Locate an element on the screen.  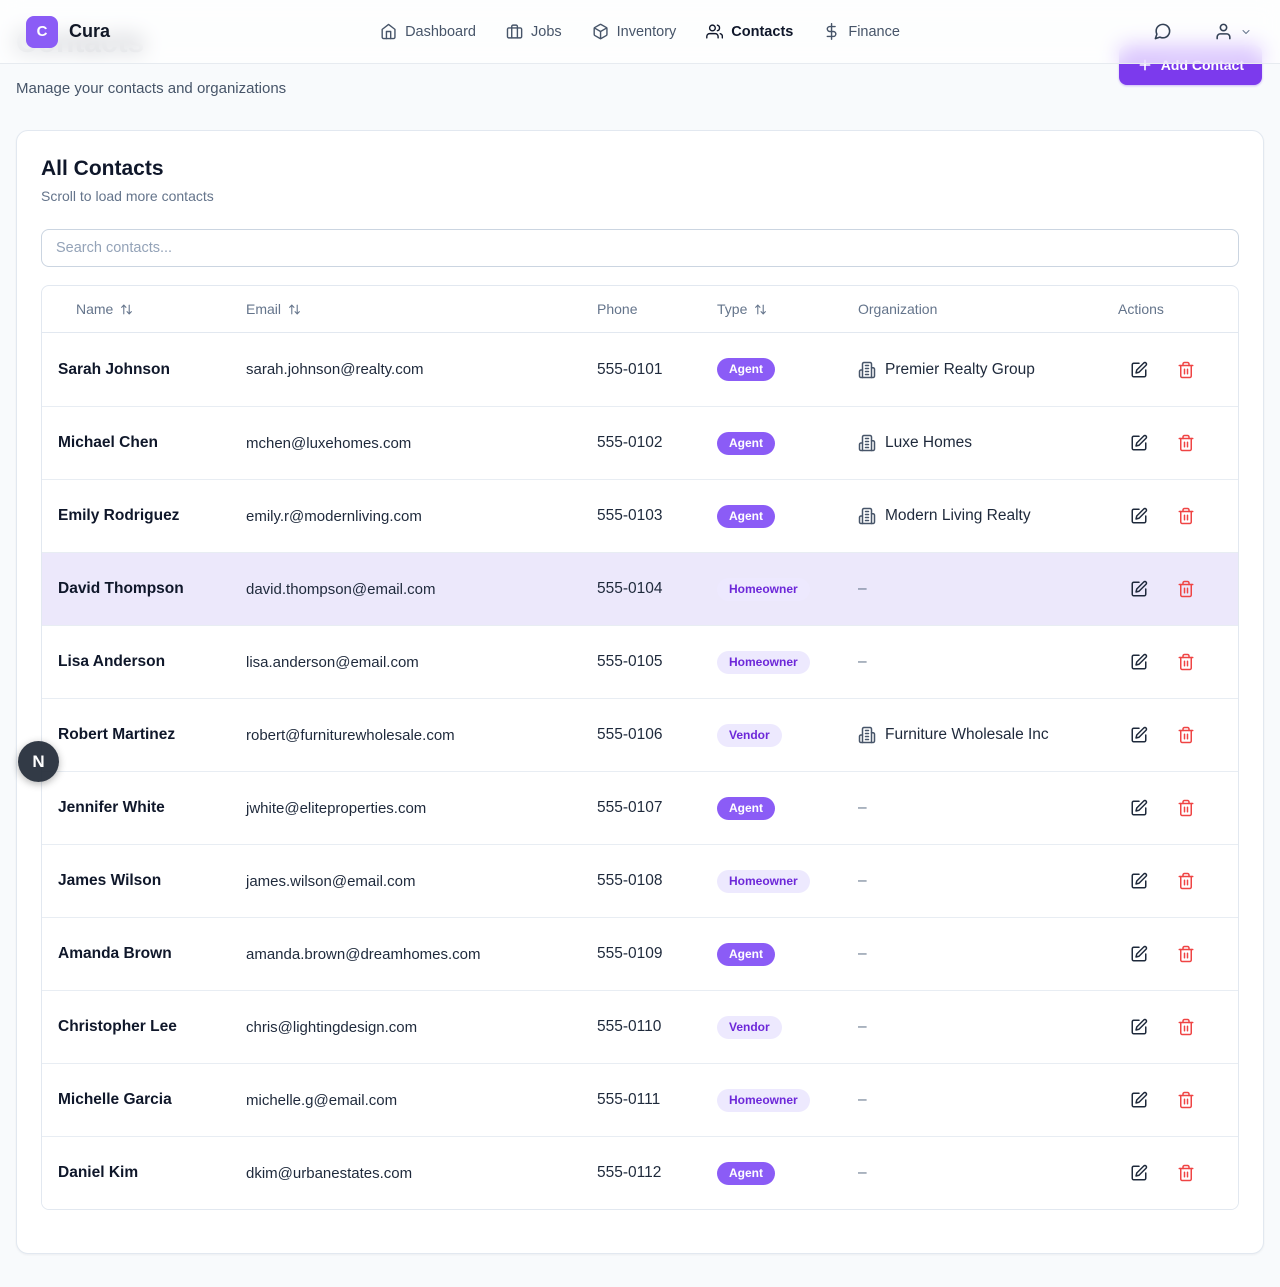
user-menu-button is located at coordinates (1233, 31).